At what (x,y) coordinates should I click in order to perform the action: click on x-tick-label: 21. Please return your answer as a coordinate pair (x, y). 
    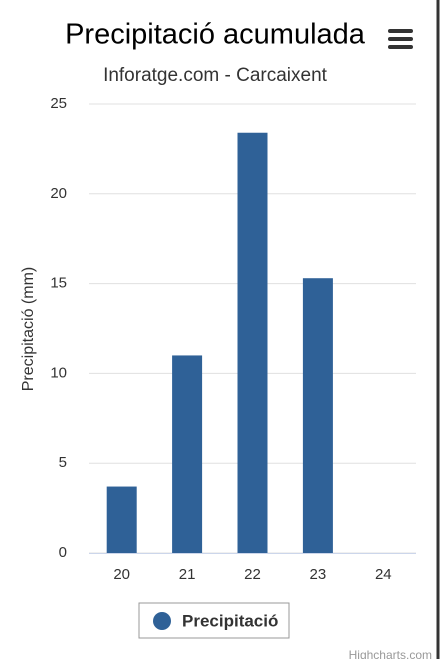
    Looking at the image, I should click on (187, 574).